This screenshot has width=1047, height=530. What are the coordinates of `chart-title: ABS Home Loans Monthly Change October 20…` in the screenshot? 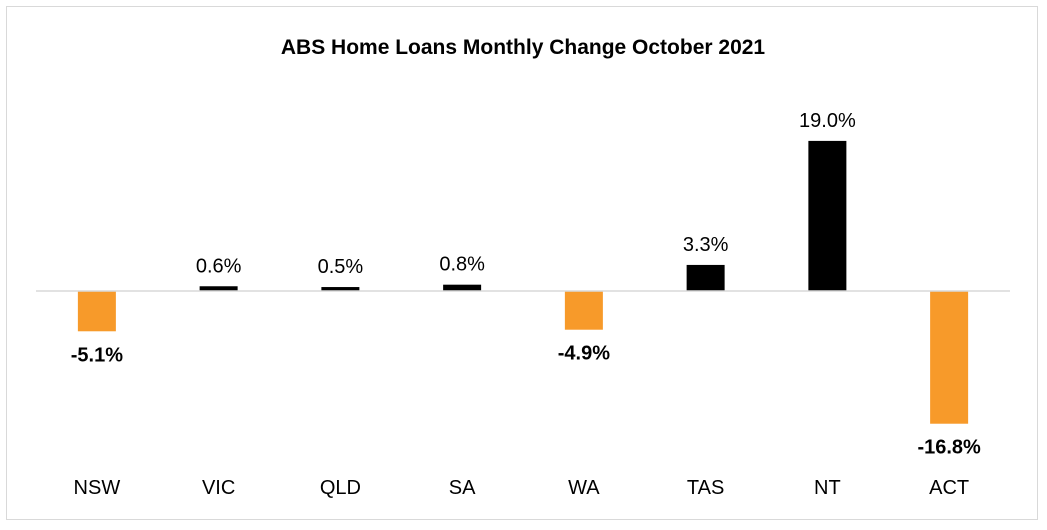 It's located at (523, 47).